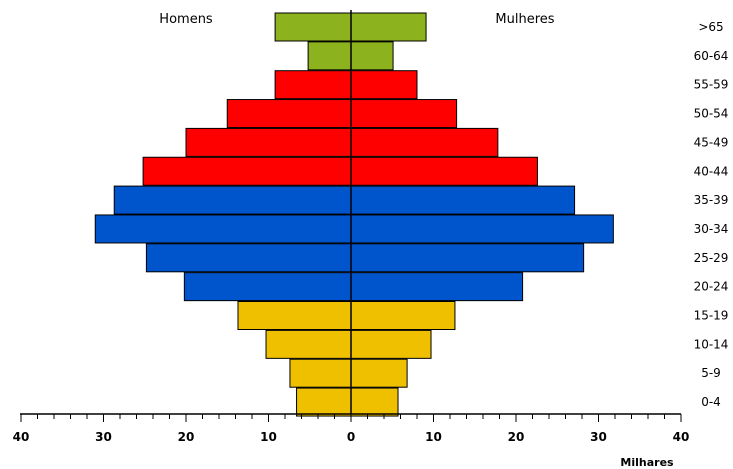  Describe the element at coordinates (711, 171) in the screenshot. I see `age-label-40-44: 40-44` at that location.